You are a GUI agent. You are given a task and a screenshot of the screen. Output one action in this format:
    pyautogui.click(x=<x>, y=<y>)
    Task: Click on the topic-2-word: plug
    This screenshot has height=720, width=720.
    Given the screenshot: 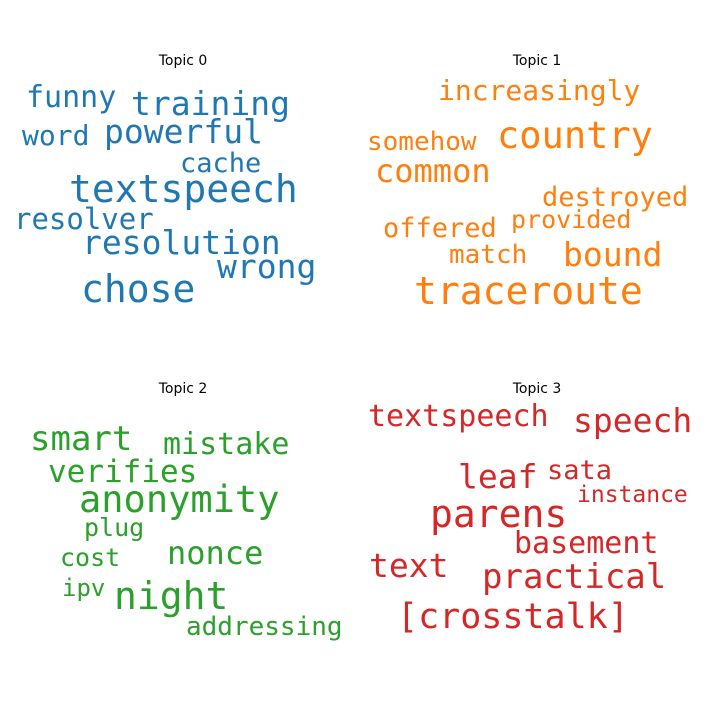 What is the action you would take?
    pyautogui.click(x=114, y=527)
    